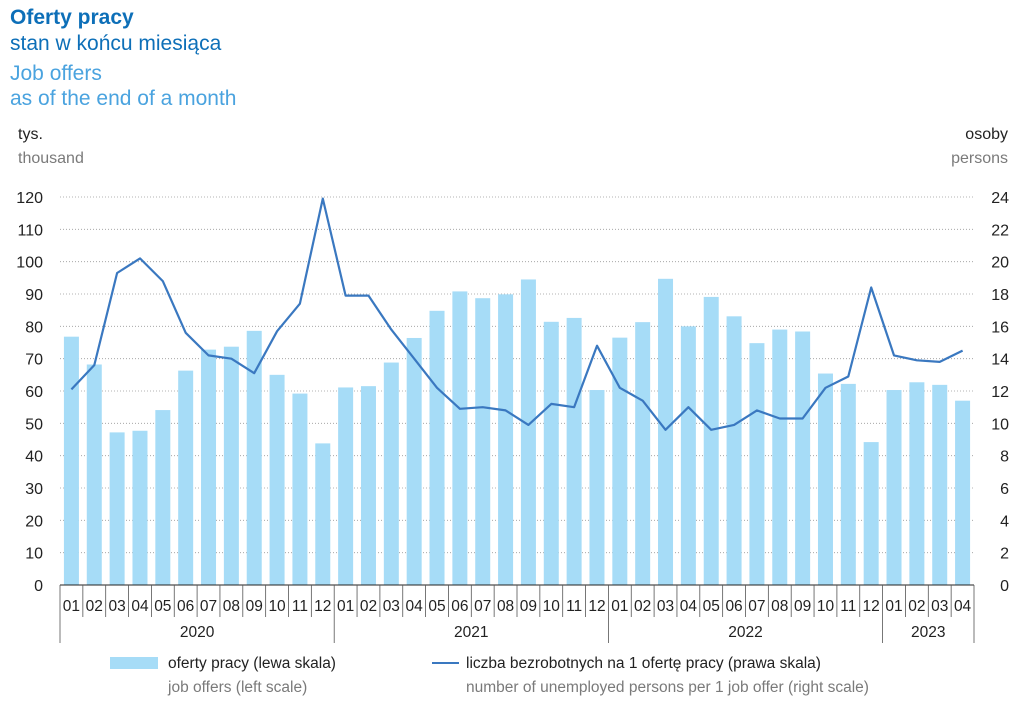 The width and height of the screenshot is (1024, 708). Describe the element at coordinates (34, 327) in the screenshot. I see `left-axis-tick-label: 80` at that location.